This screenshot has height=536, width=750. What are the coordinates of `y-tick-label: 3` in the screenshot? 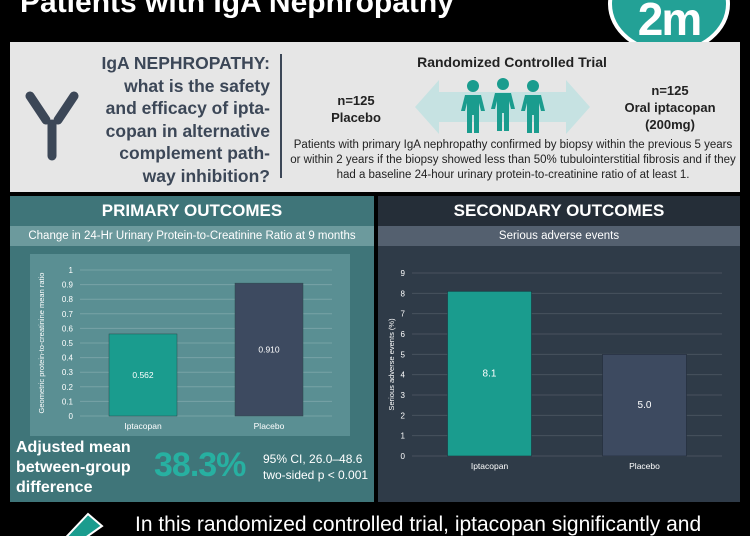 It's located at (403, 395).